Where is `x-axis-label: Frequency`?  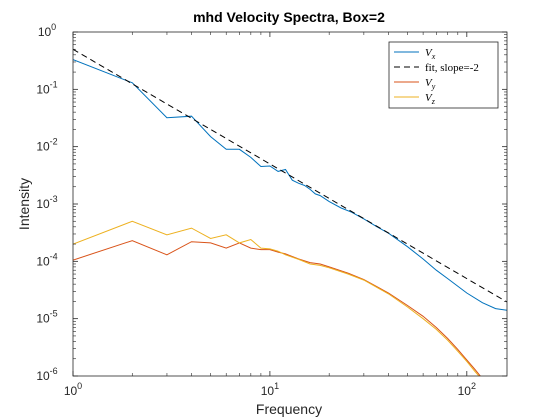
x-axis-label: Frequency is located at coordinates (289, 409).